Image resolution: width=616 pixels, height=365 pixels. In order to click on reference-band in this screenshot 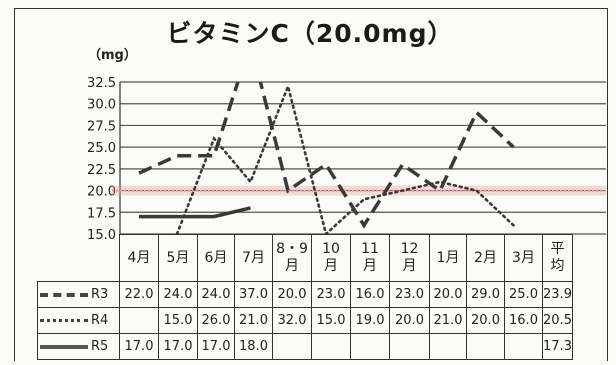, I will do `click(359, 190)`.